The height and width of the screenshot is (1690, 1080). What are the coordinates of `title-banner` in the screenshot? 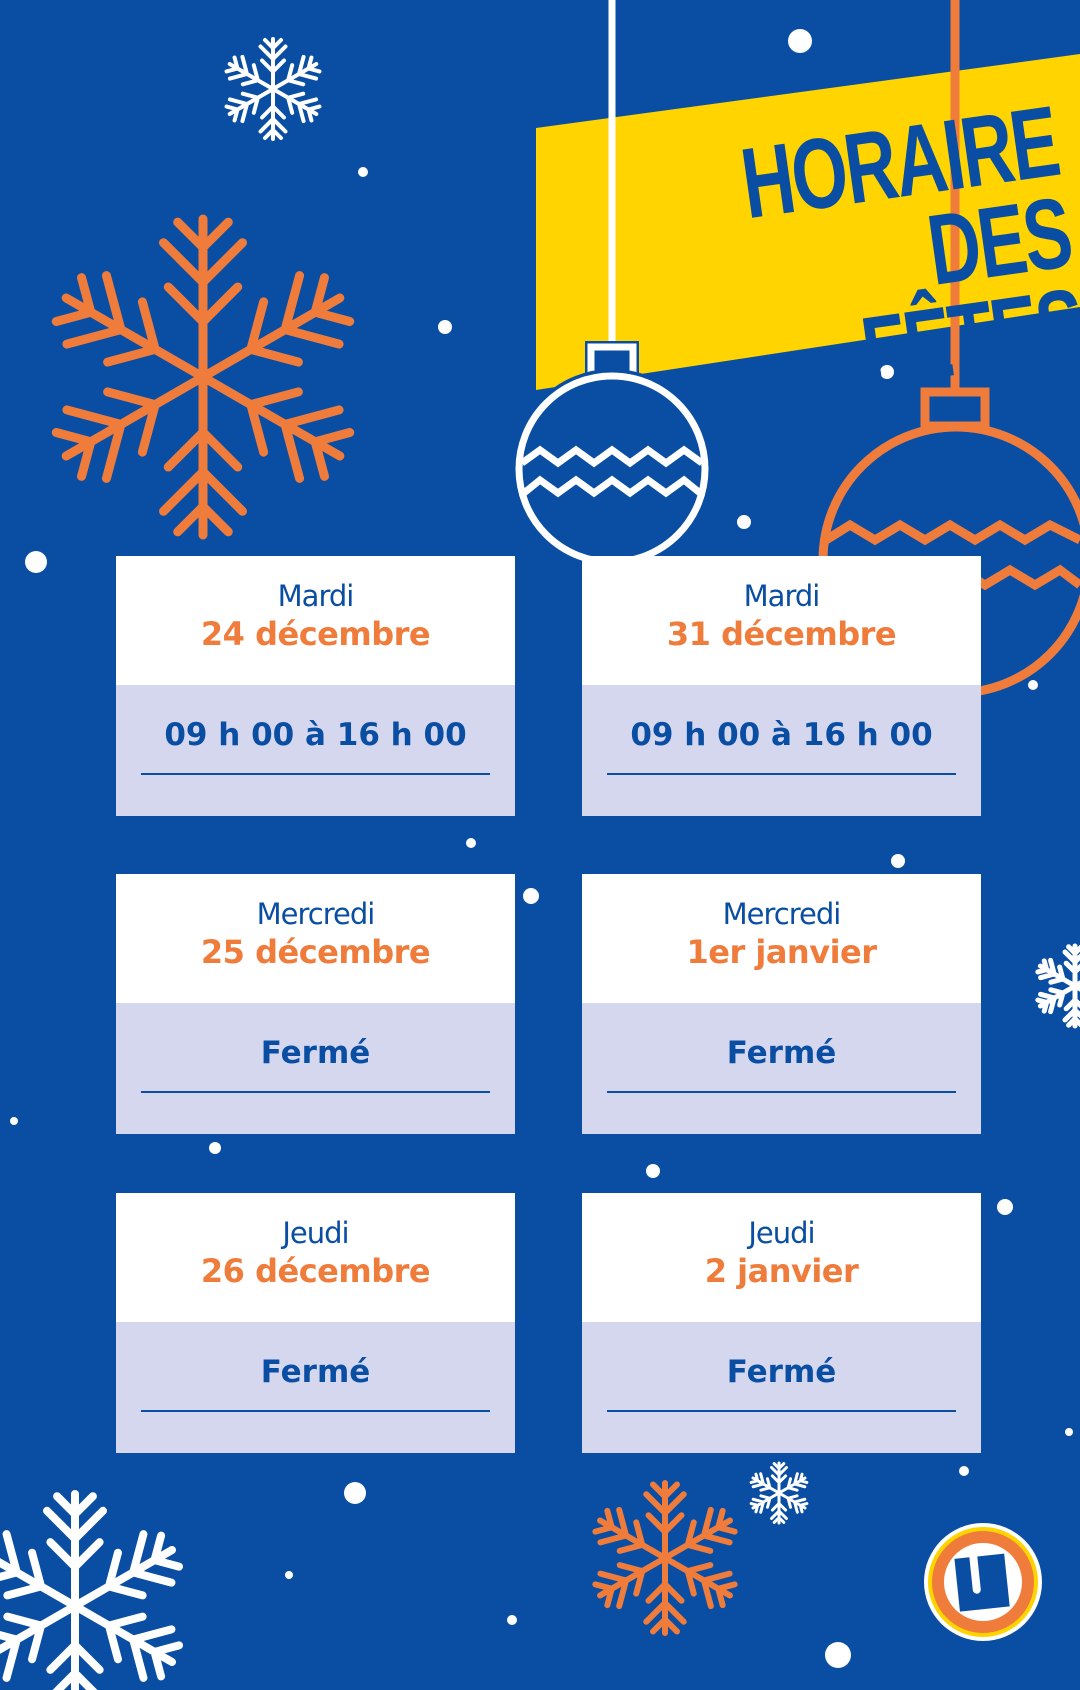 It's located at (808, 222).